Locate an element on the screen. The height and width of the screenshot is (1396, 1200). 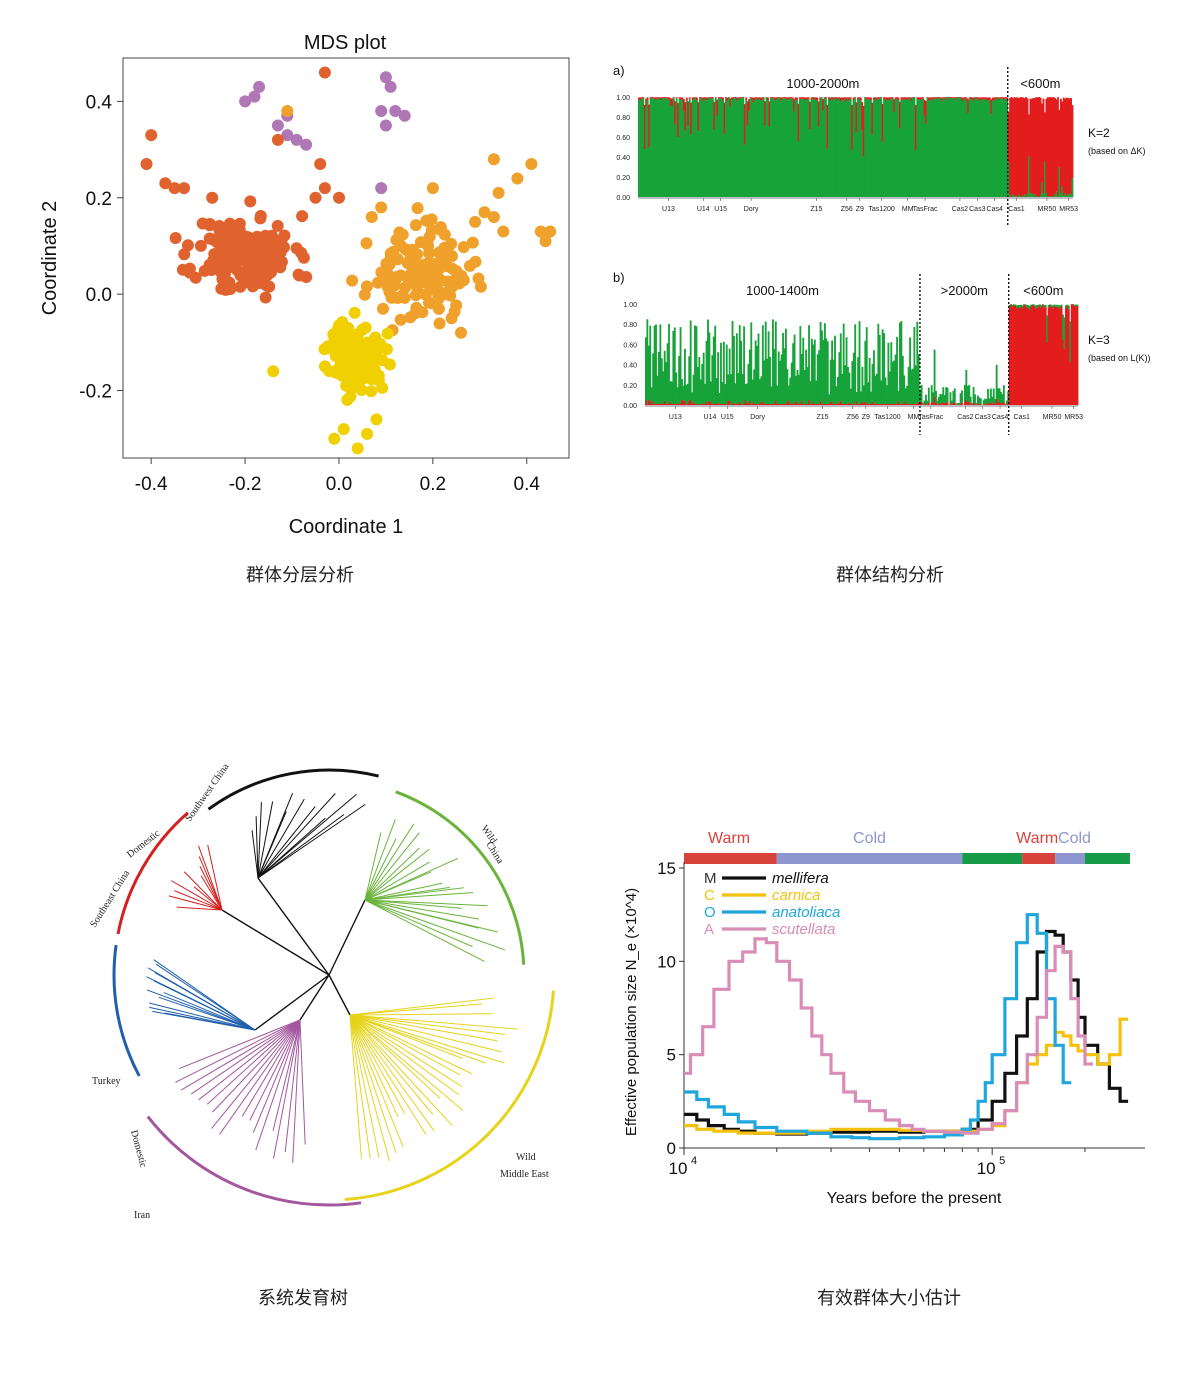
structure-x-label: MR50 is located at coordinates (1047, 209).